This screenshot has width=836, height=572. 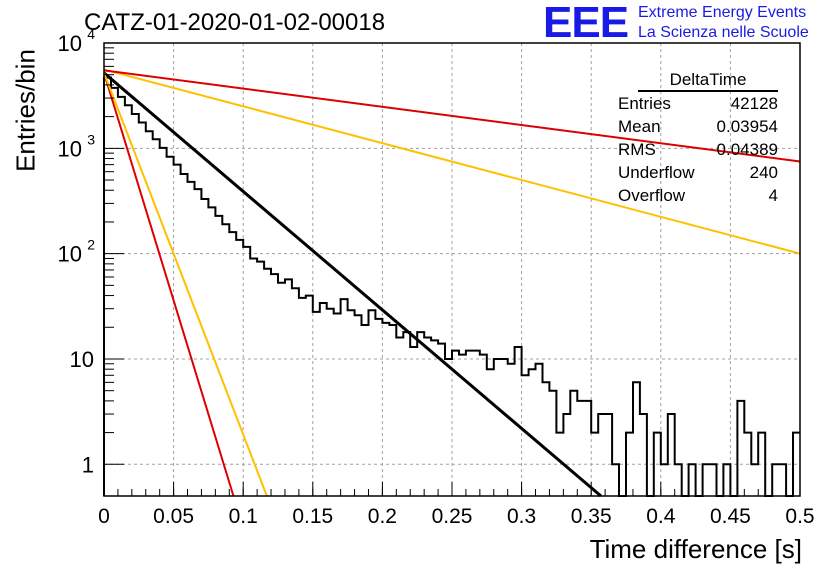 What do you see at coordinates (747, 126) in the screenshot?
I see `stats-value: 0.03954` at bounding box center [747, 126].